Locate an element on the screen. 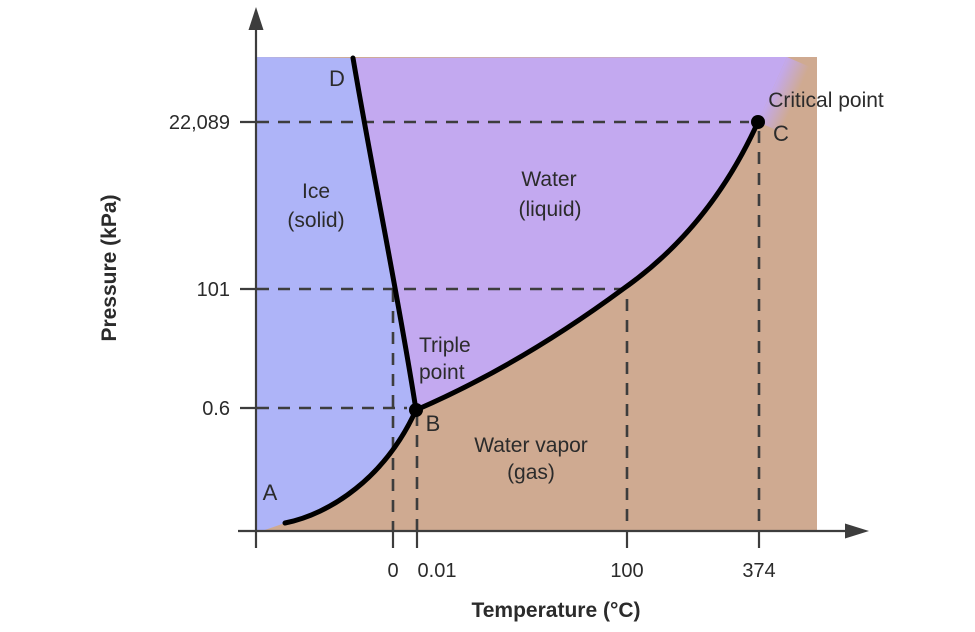 The width and height of the screenshot is (975, 632). point-a-label: A is located at coordinates (270, 492).